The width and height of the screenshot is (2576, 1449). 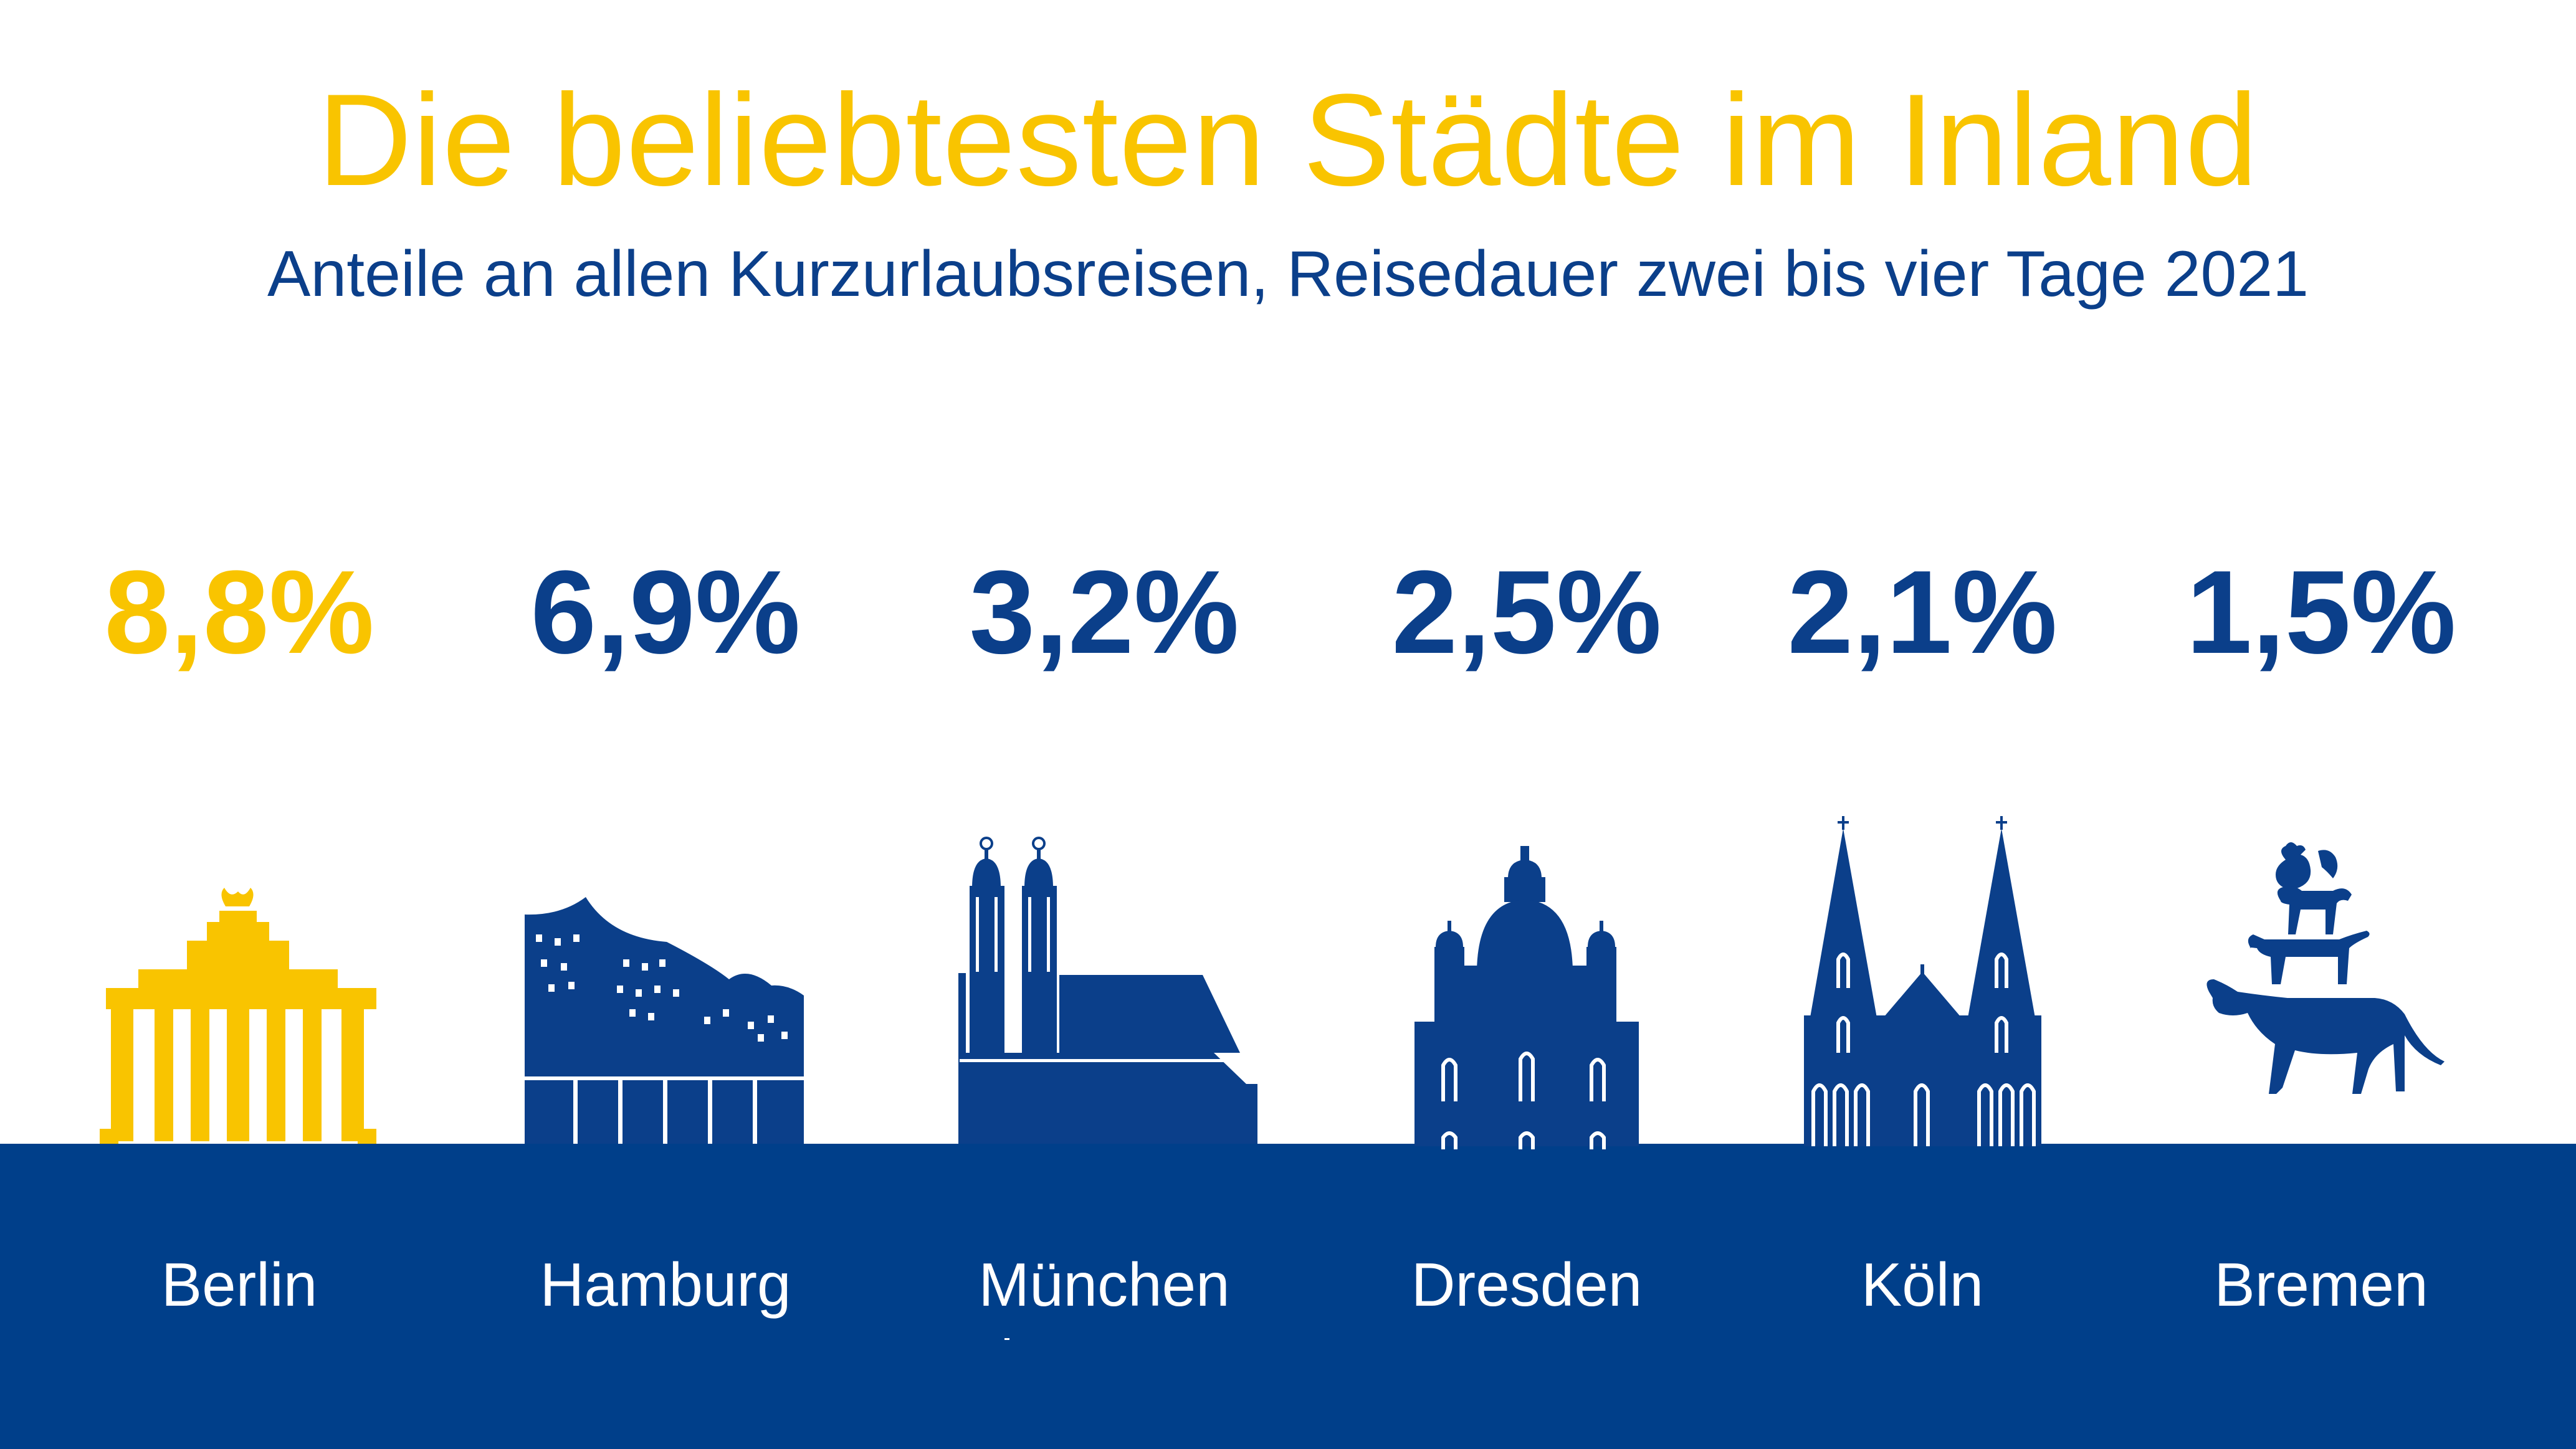 I want to click on city-labels: Berlin Hamburg München Dresden Köln Bremen, so click(x=1295, y=1284).